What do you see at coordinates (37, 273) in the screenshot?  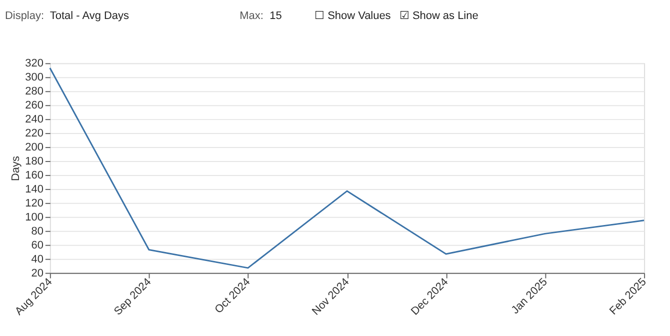 I see `y-tick-label: 20` at bounding box center [37, 273].